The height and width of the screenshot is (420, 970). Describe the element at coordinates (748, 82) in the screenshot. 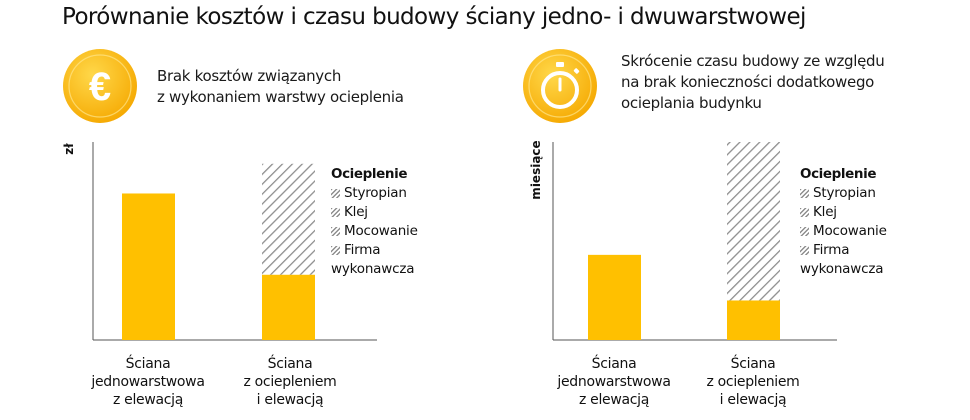

I see `benefit-line: na brak konieczności dodatkowego` at that location.